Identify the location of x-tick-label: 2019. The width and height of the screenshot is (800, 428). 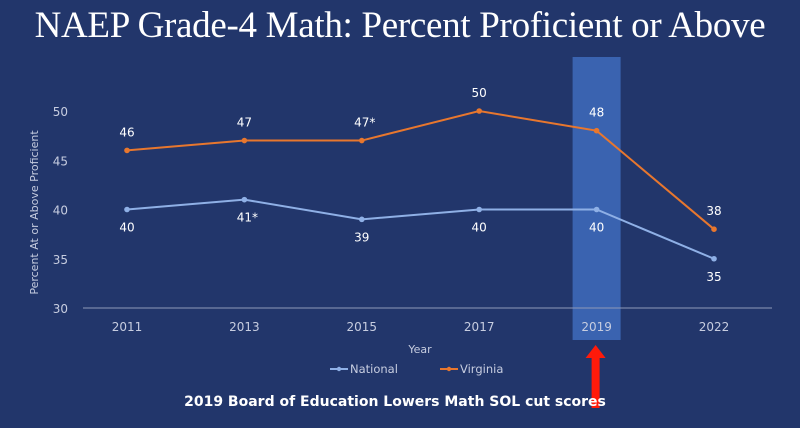
(596, 327).